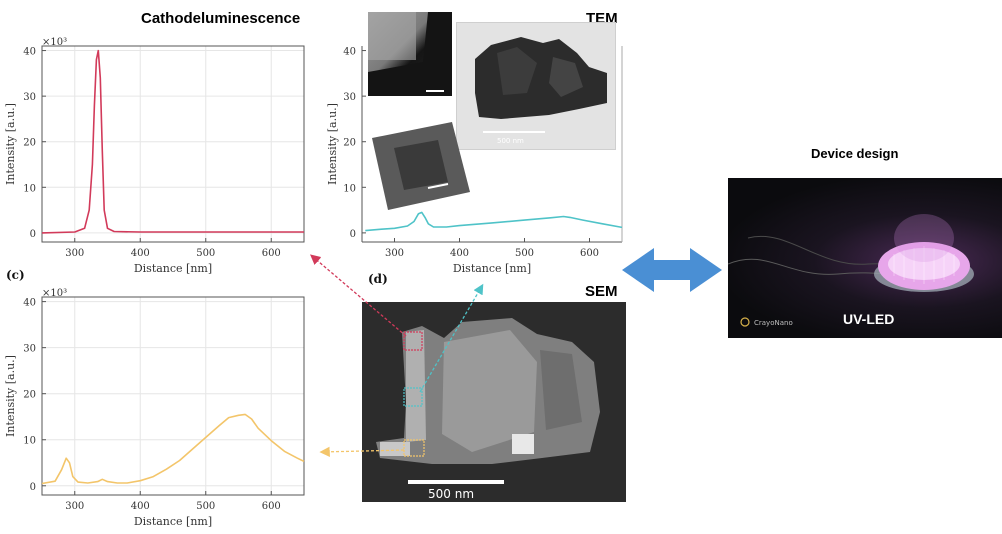  I want to click on cathodeluminescence-heading: Cathodeluminescence, so click(221, 18).